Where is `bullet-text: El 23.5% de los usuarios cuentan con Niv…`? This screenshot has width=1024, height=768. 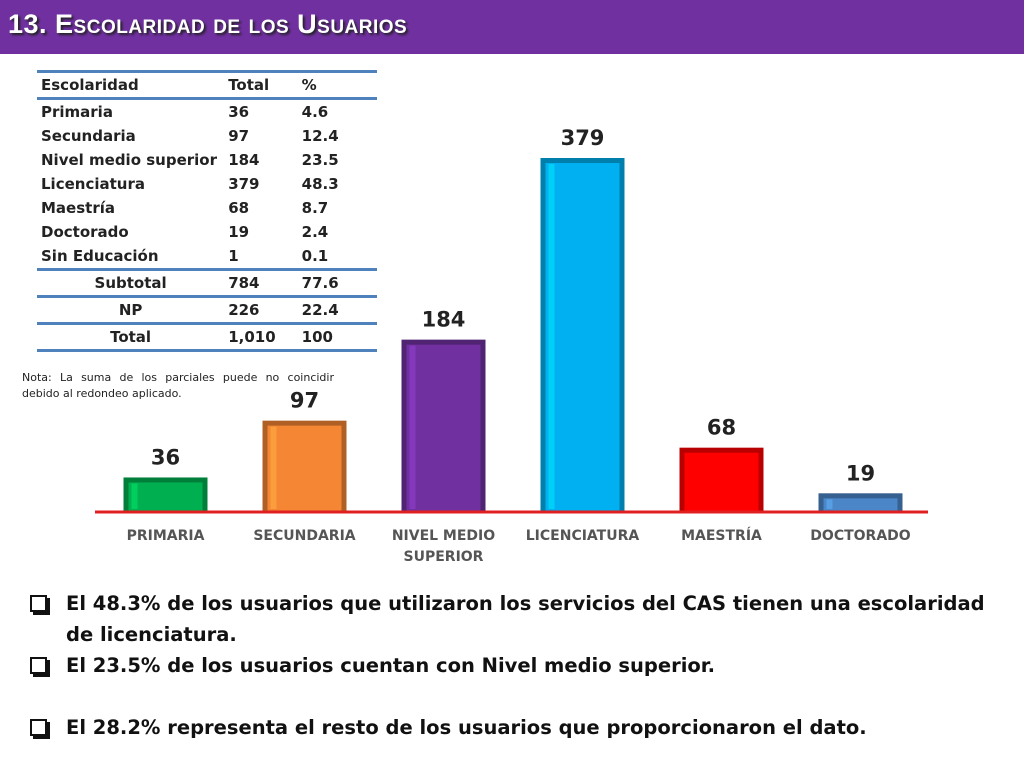
bullet-text: El 23.5% de los usuarios cuentan con Niv… is located at coordinates (391, 665).